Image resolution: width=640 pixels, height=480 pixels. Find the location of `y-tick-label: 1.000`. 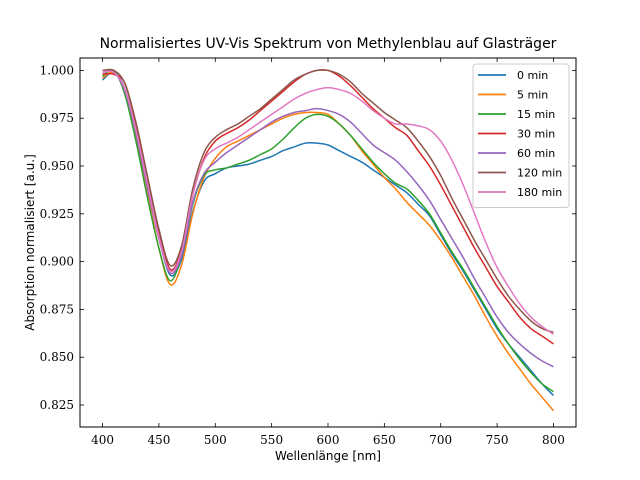

y-tick-label: 1.000 is located at coordinates (57, 70).